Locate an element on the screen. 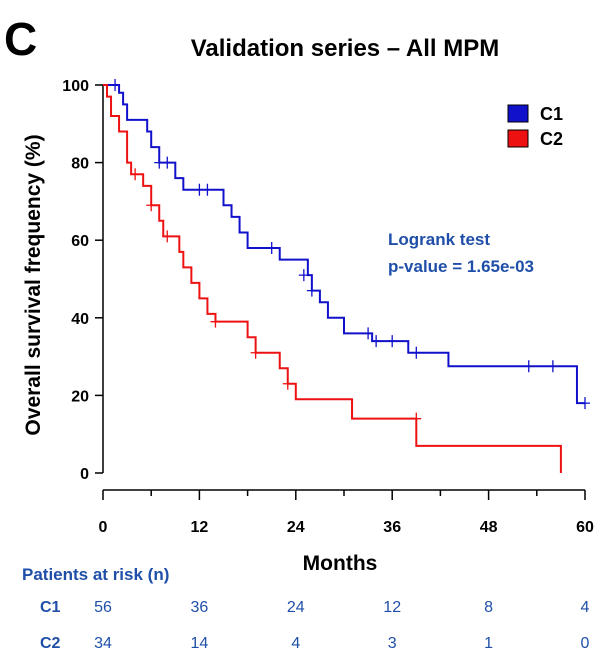 The image size is (600, 659). legend-label-c2: C2 is located at coordinates (551, 139).